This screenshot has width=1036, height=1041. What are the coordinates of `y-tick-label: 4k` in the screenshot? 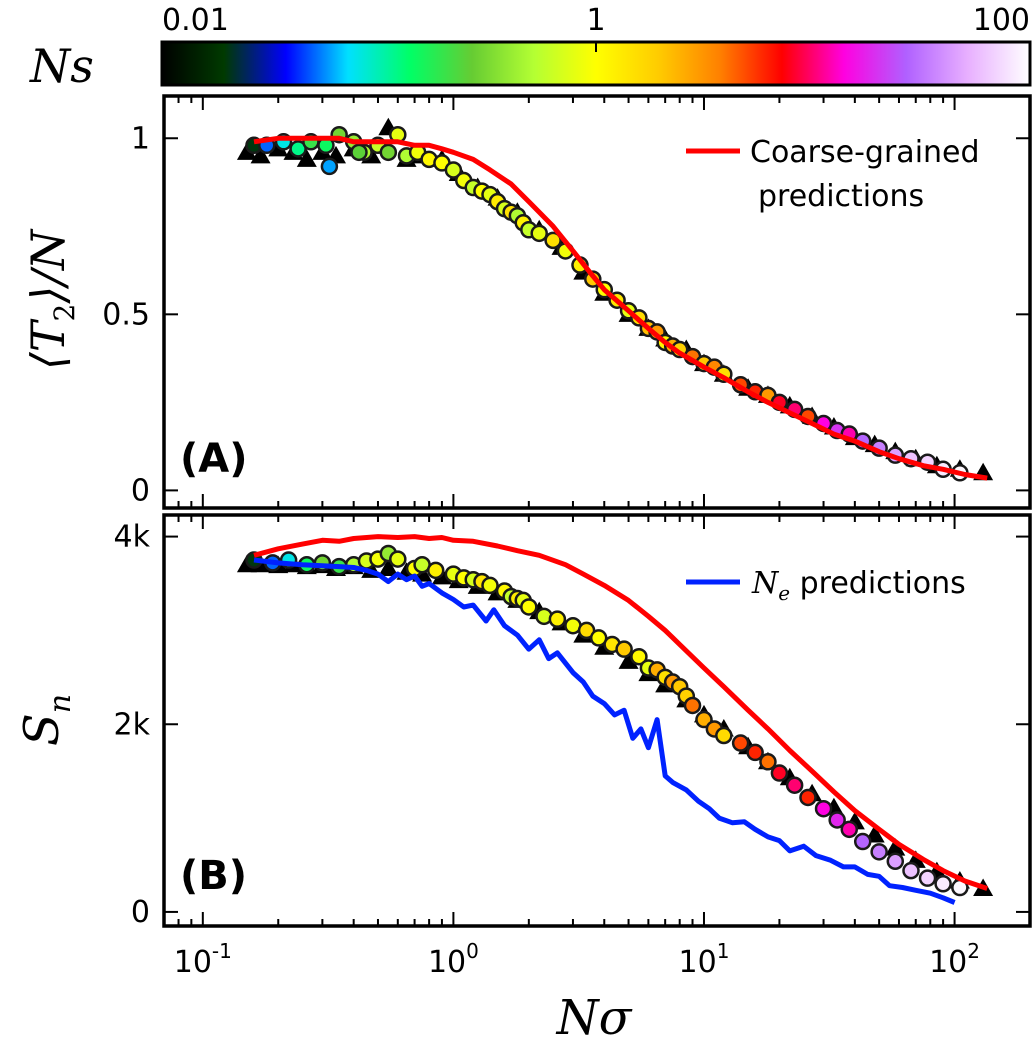 It's located at (132, 537).